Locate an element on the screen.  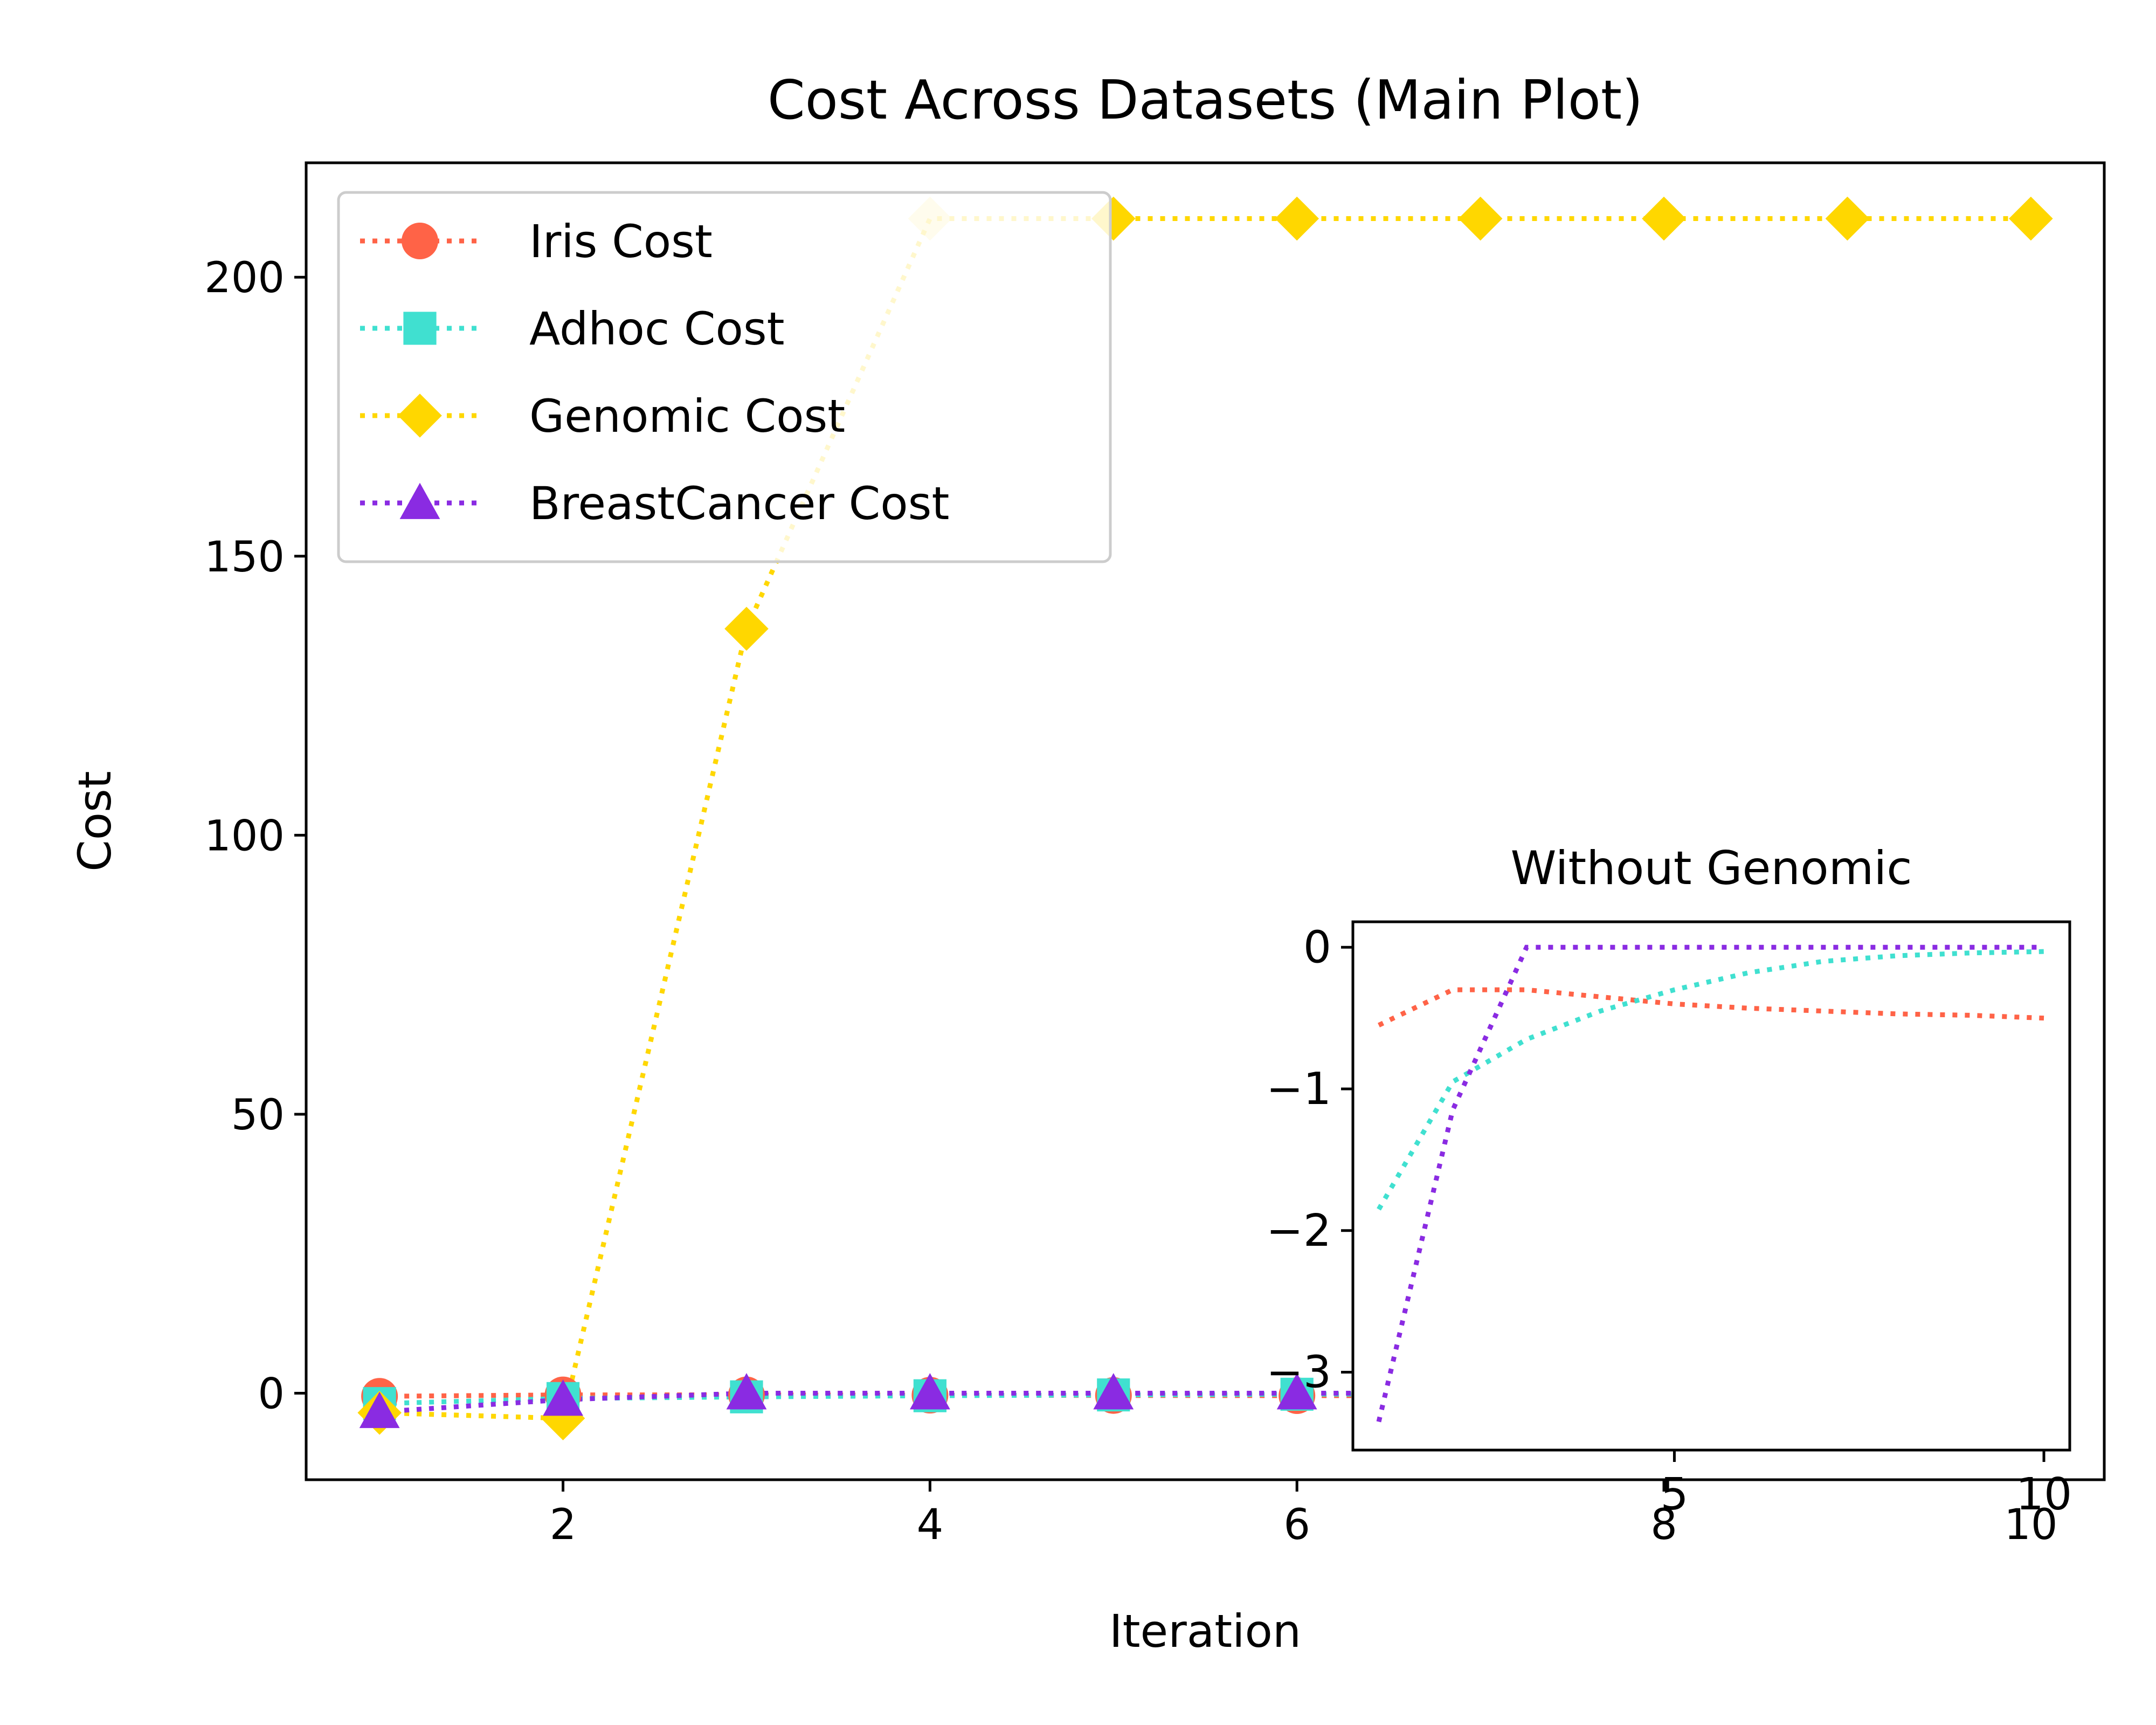
y-tick-label: 100 is located at coordinates (245, 836).